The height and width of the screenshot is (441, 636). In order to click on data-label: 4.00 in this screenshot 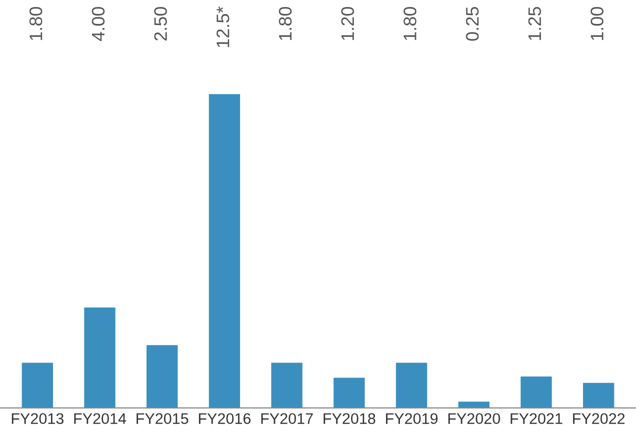, I will do `click(98, 23)`.